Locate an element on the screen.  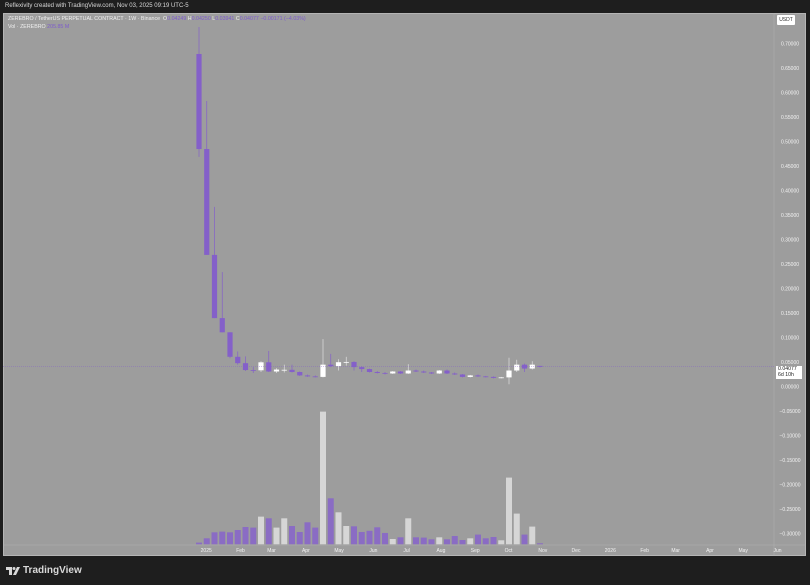
price-tick-label: 0.60000 is located at coordinates (790, 93).